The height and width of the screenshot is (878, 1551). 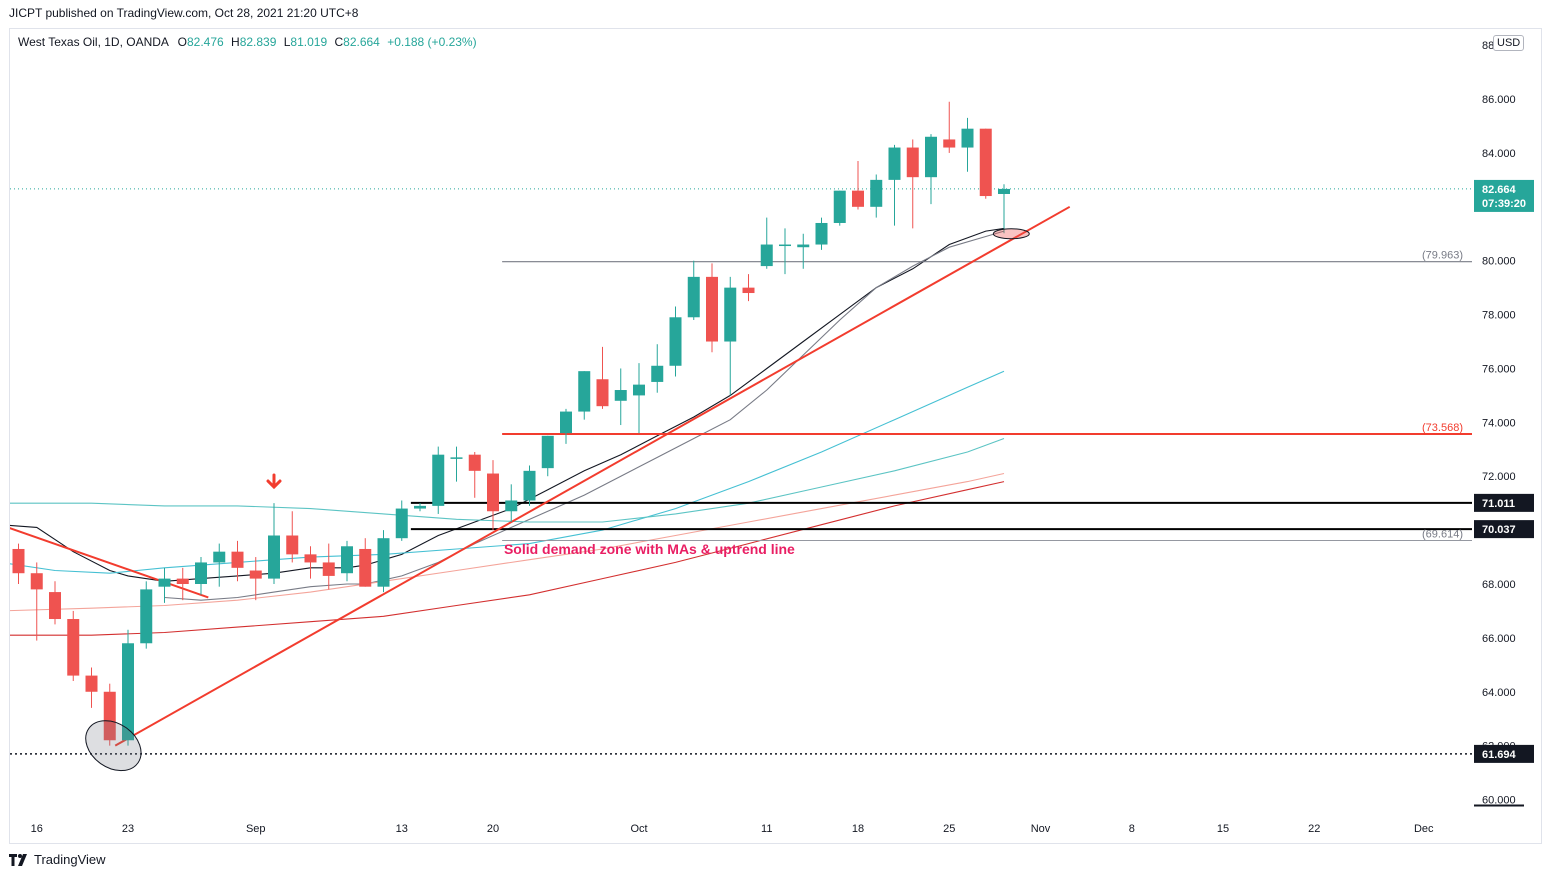 I want to click on price-tick-label: 64.000, so click(x=1499, y=693).